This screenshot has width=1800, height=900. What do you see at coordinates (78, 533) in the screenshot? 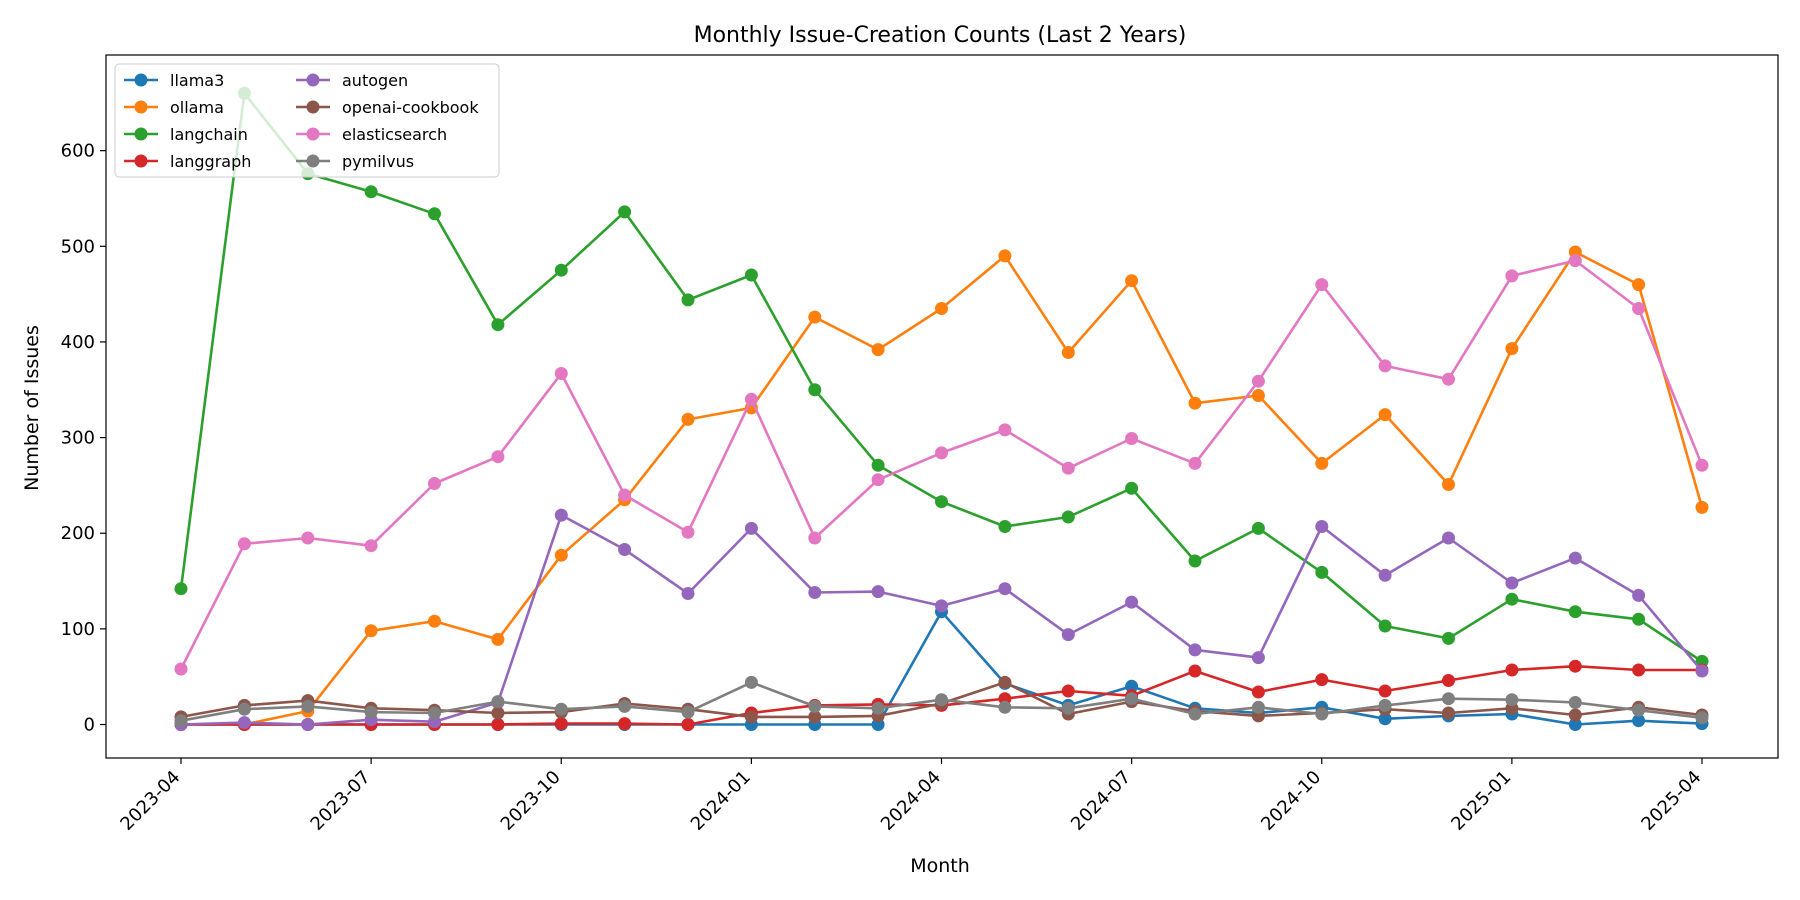
I see `y-tick-label: 200` at bounding box center [78, 533].